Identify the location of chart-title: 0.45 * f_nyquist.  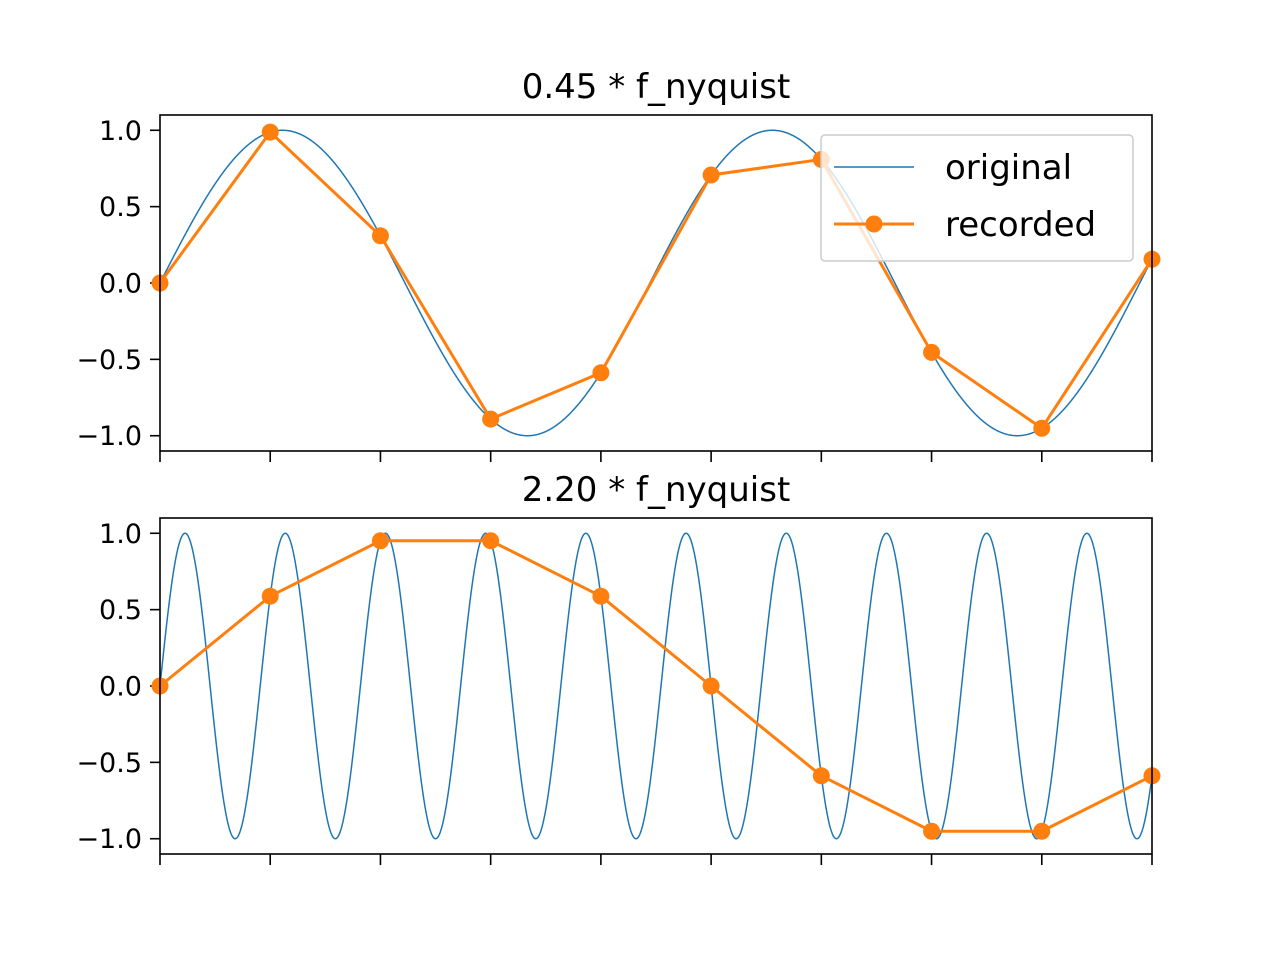
(656, 87).